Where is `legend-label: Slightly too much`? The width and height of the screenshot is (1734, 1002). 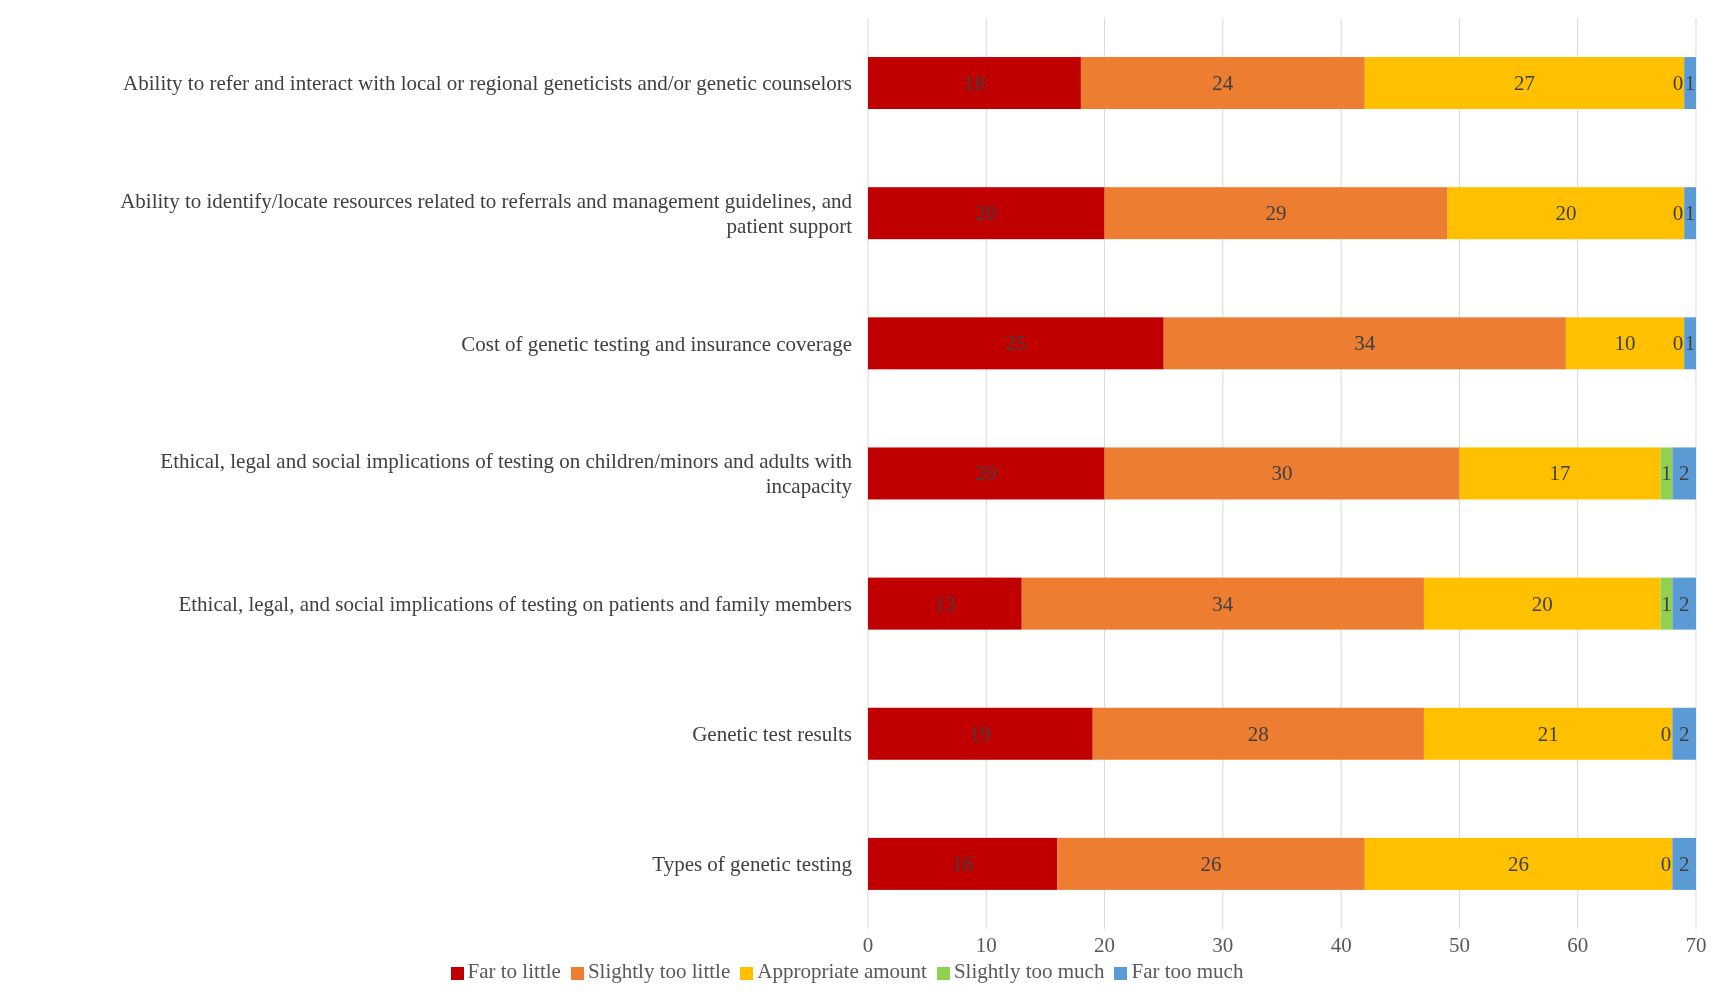 legend-label: Slightly too much is located at coordinates (1029, 971).